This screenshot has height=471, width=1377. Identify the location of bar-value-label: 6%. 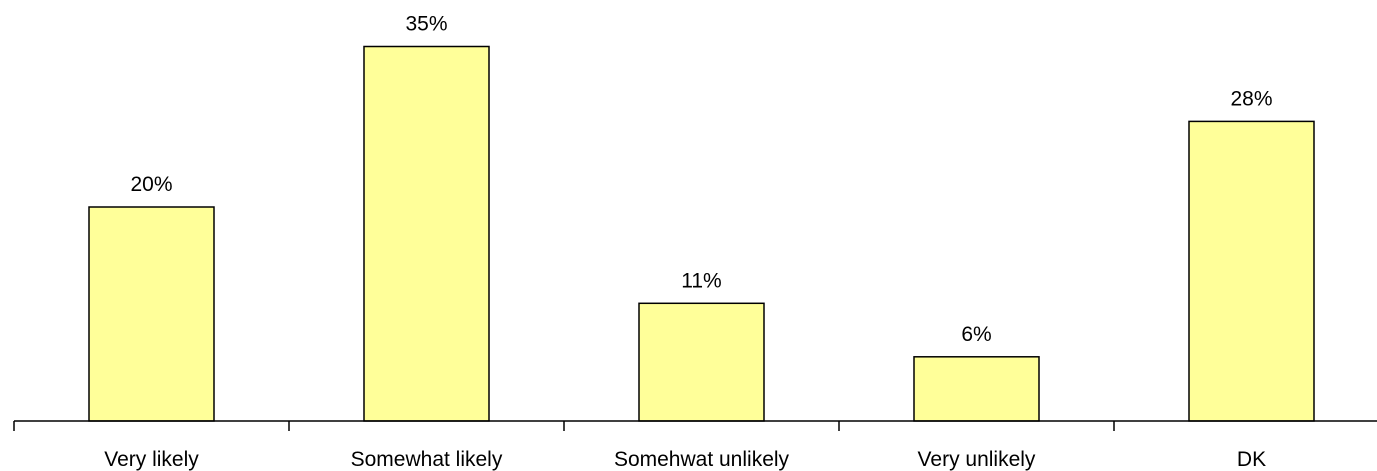
(976, 334).